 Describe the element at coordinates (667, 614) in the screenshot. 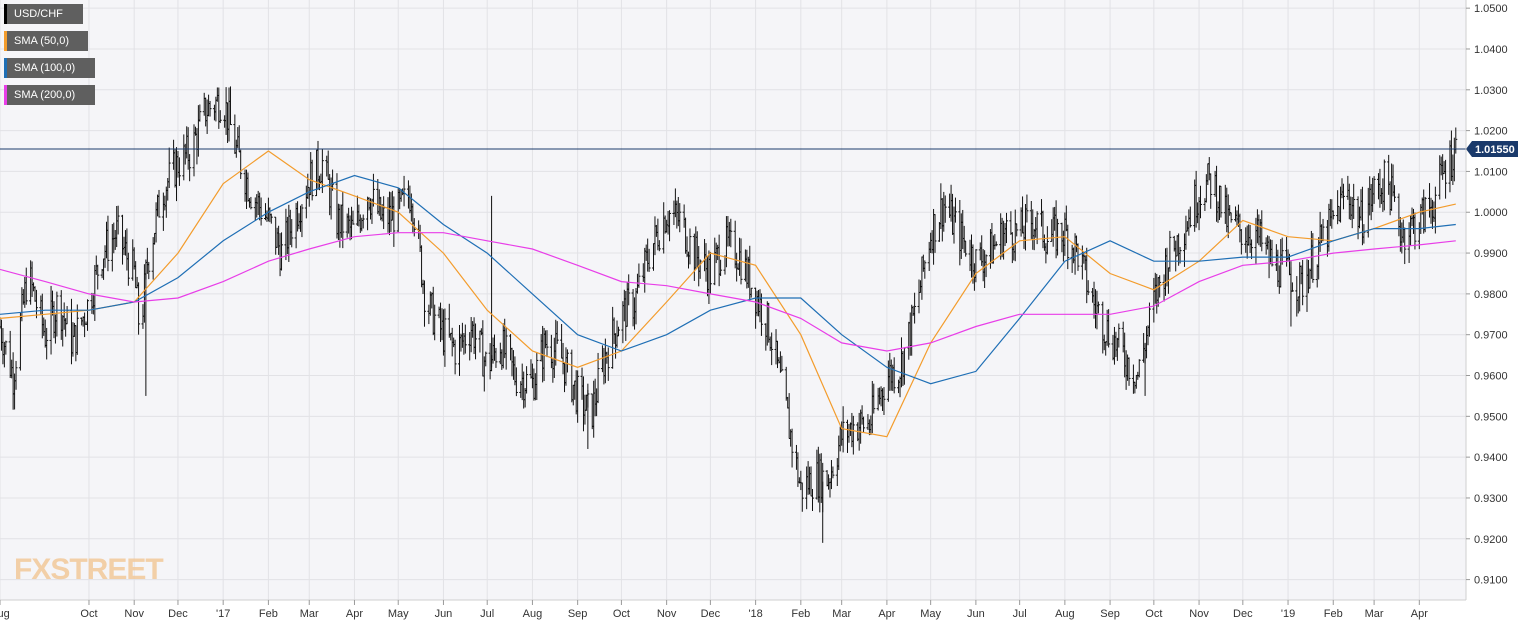

I see `x-tick-label: Nov` at that location.